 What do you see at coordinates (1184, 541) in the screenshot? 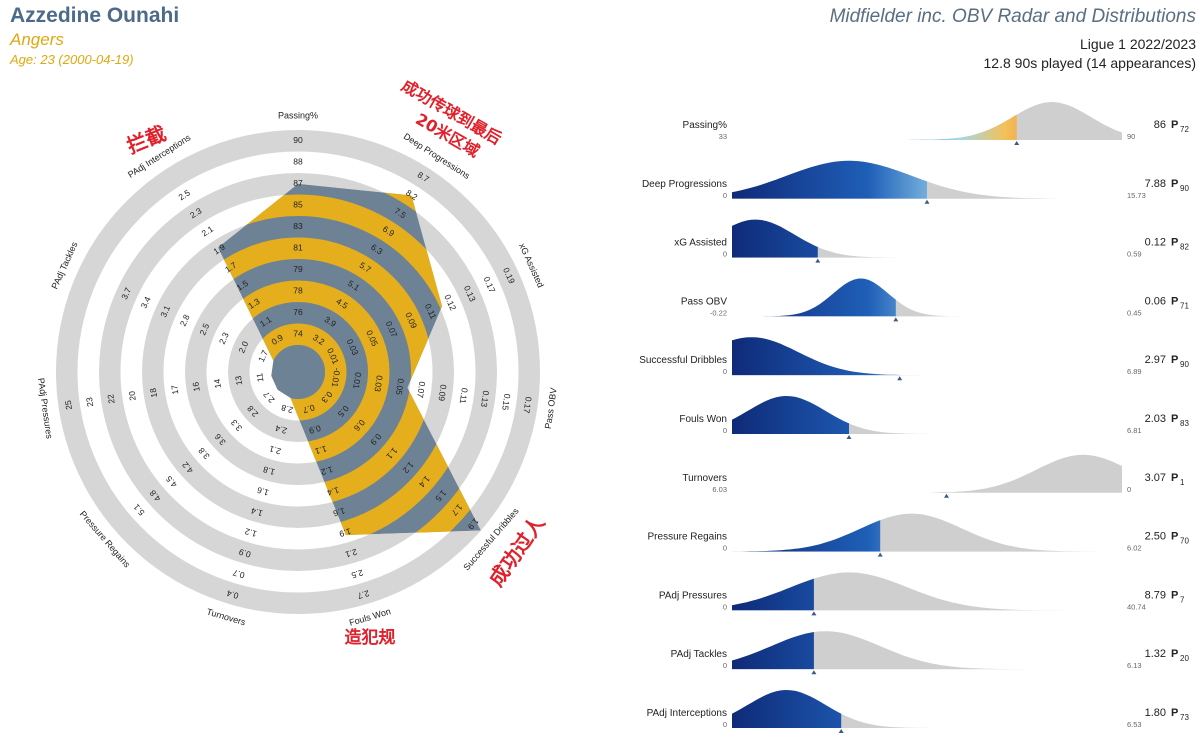
I see `percentile-value: 70` at bounding box center [1184, 541].